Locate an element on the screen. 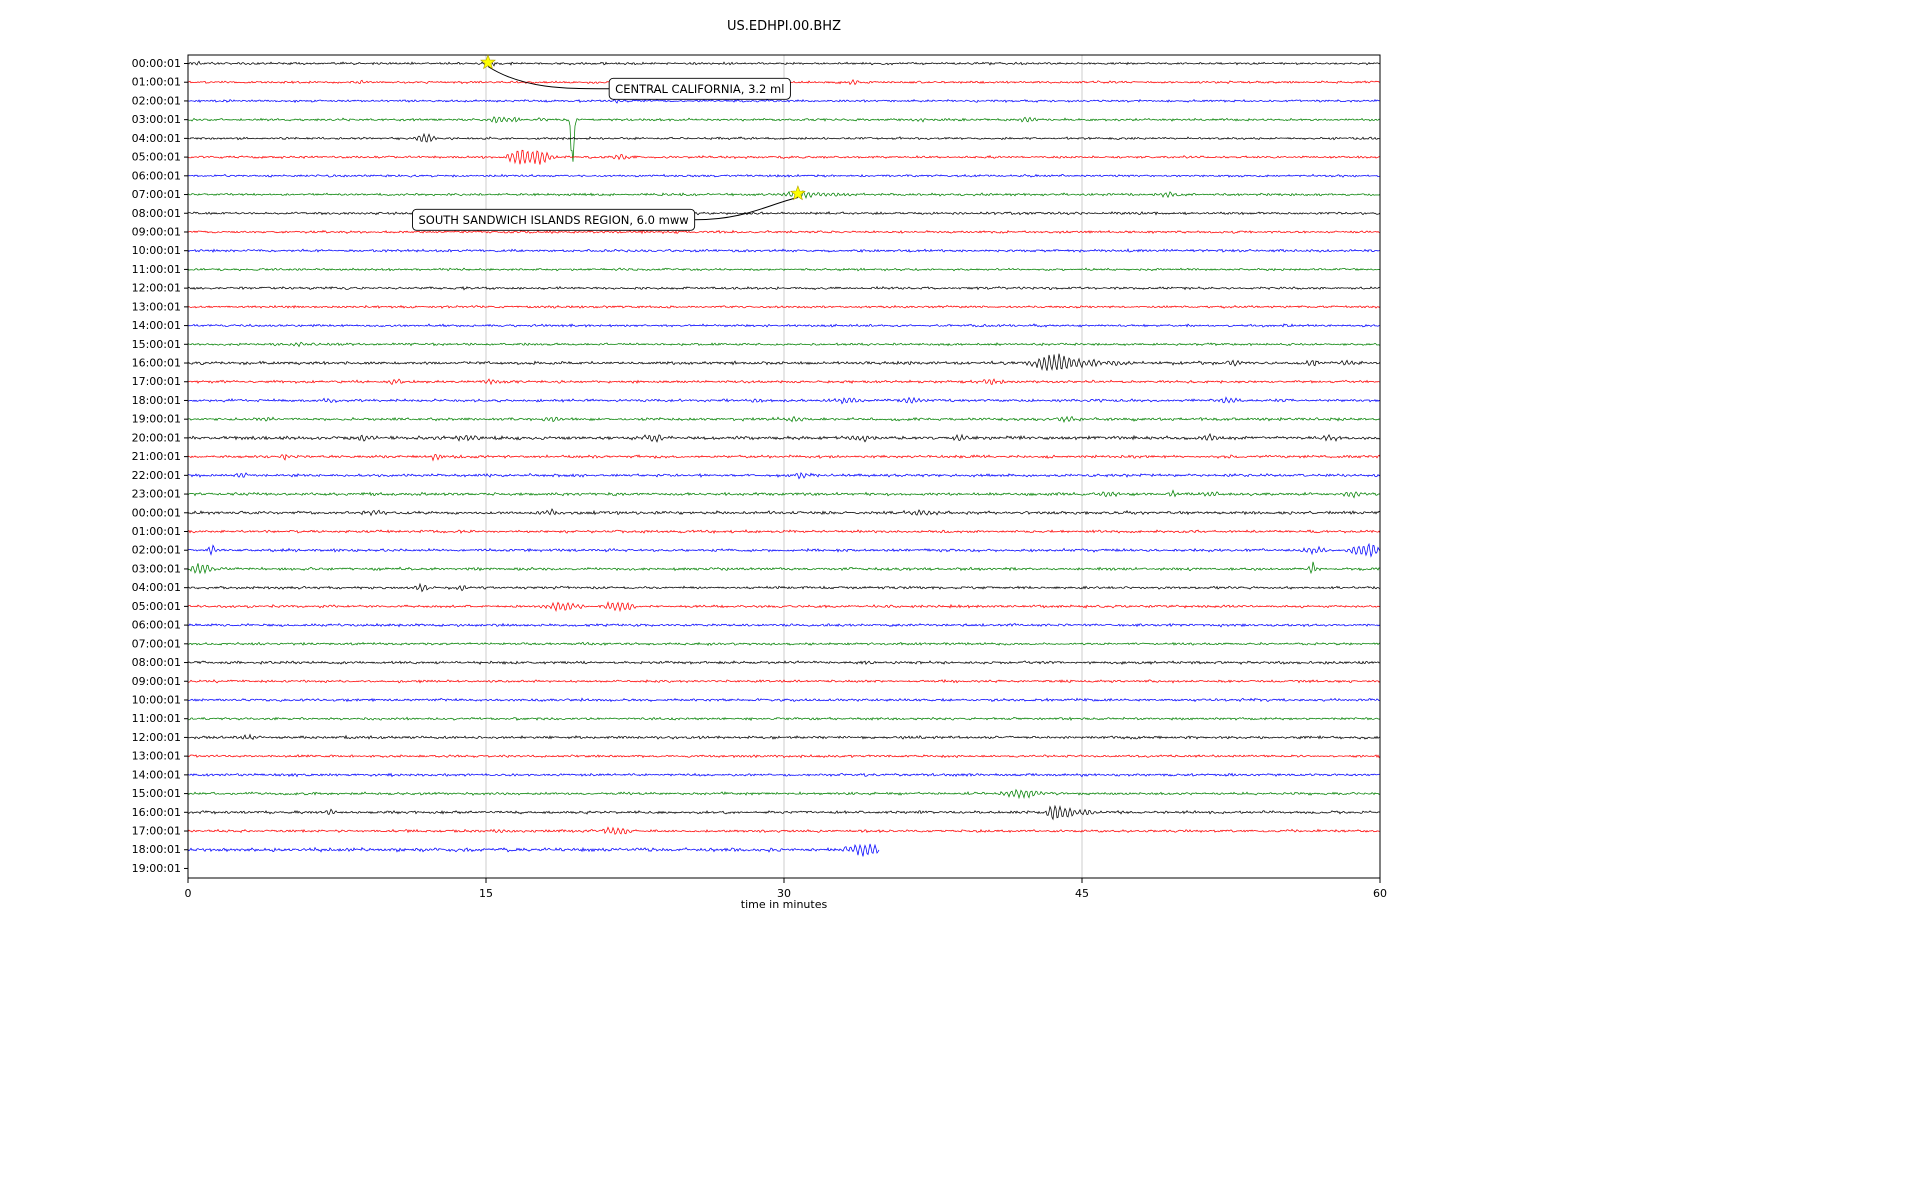  row-time-label: 20:00:01 is located at coordinates (156, 437).